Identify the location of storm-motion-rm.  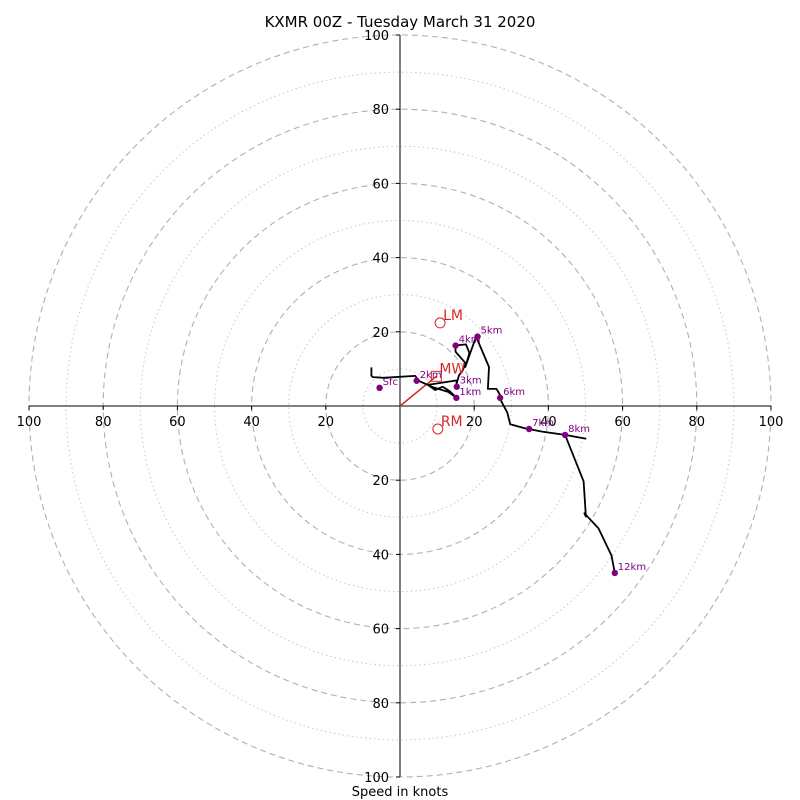
(438, 429).